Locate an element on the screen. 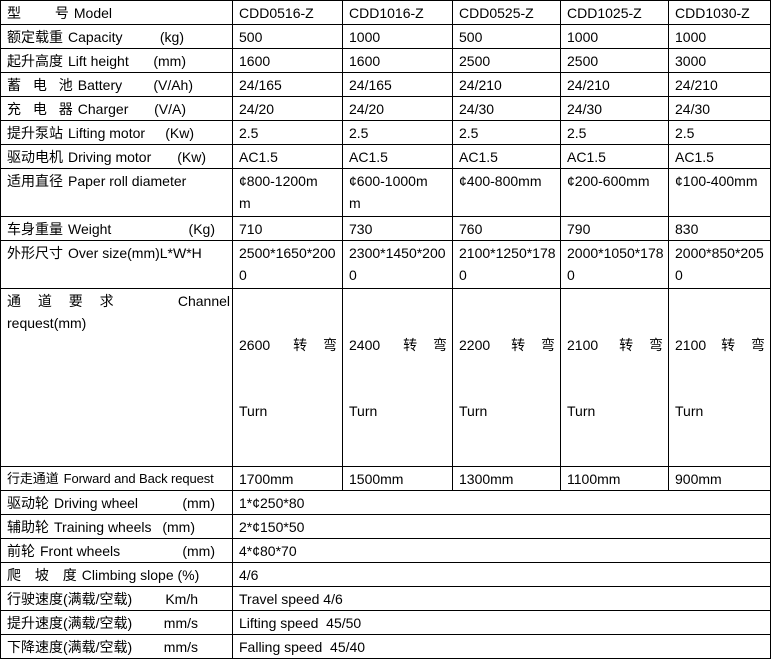 The height and width of the screenshot is (659, 777). label-unit: Km/h is located at coordinates (181, 598).